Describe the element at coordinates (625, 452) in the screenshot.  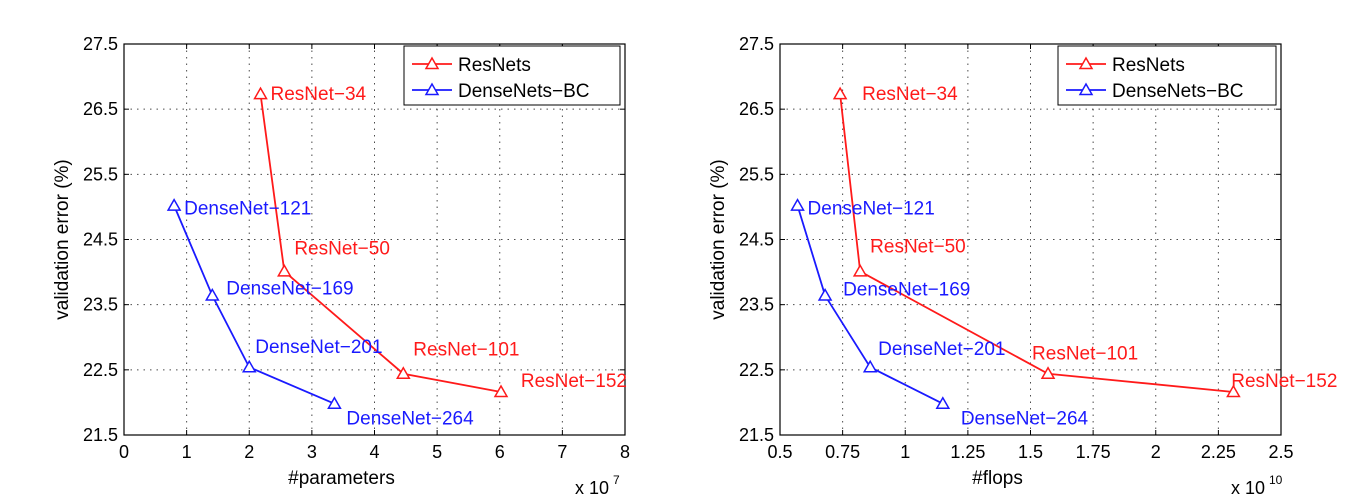
I see `x-tick-label: 8` at that location.